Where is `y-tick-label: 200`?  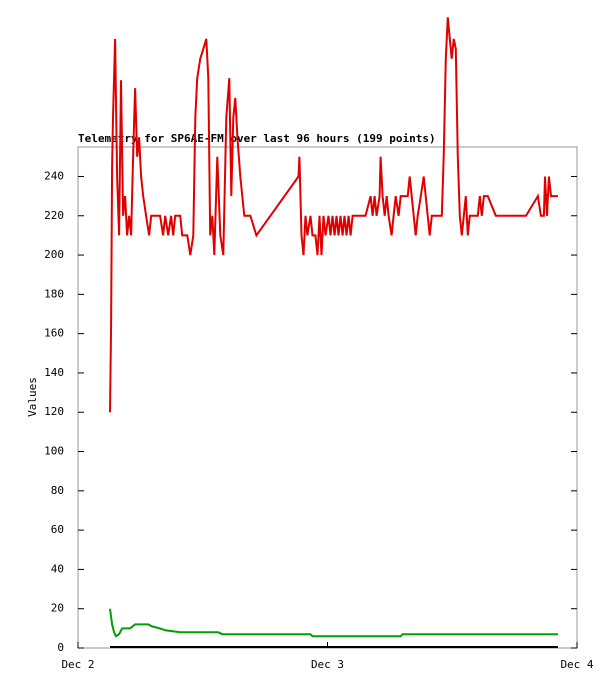
y-tick-label: 200 is located at coordinates (54, 254).